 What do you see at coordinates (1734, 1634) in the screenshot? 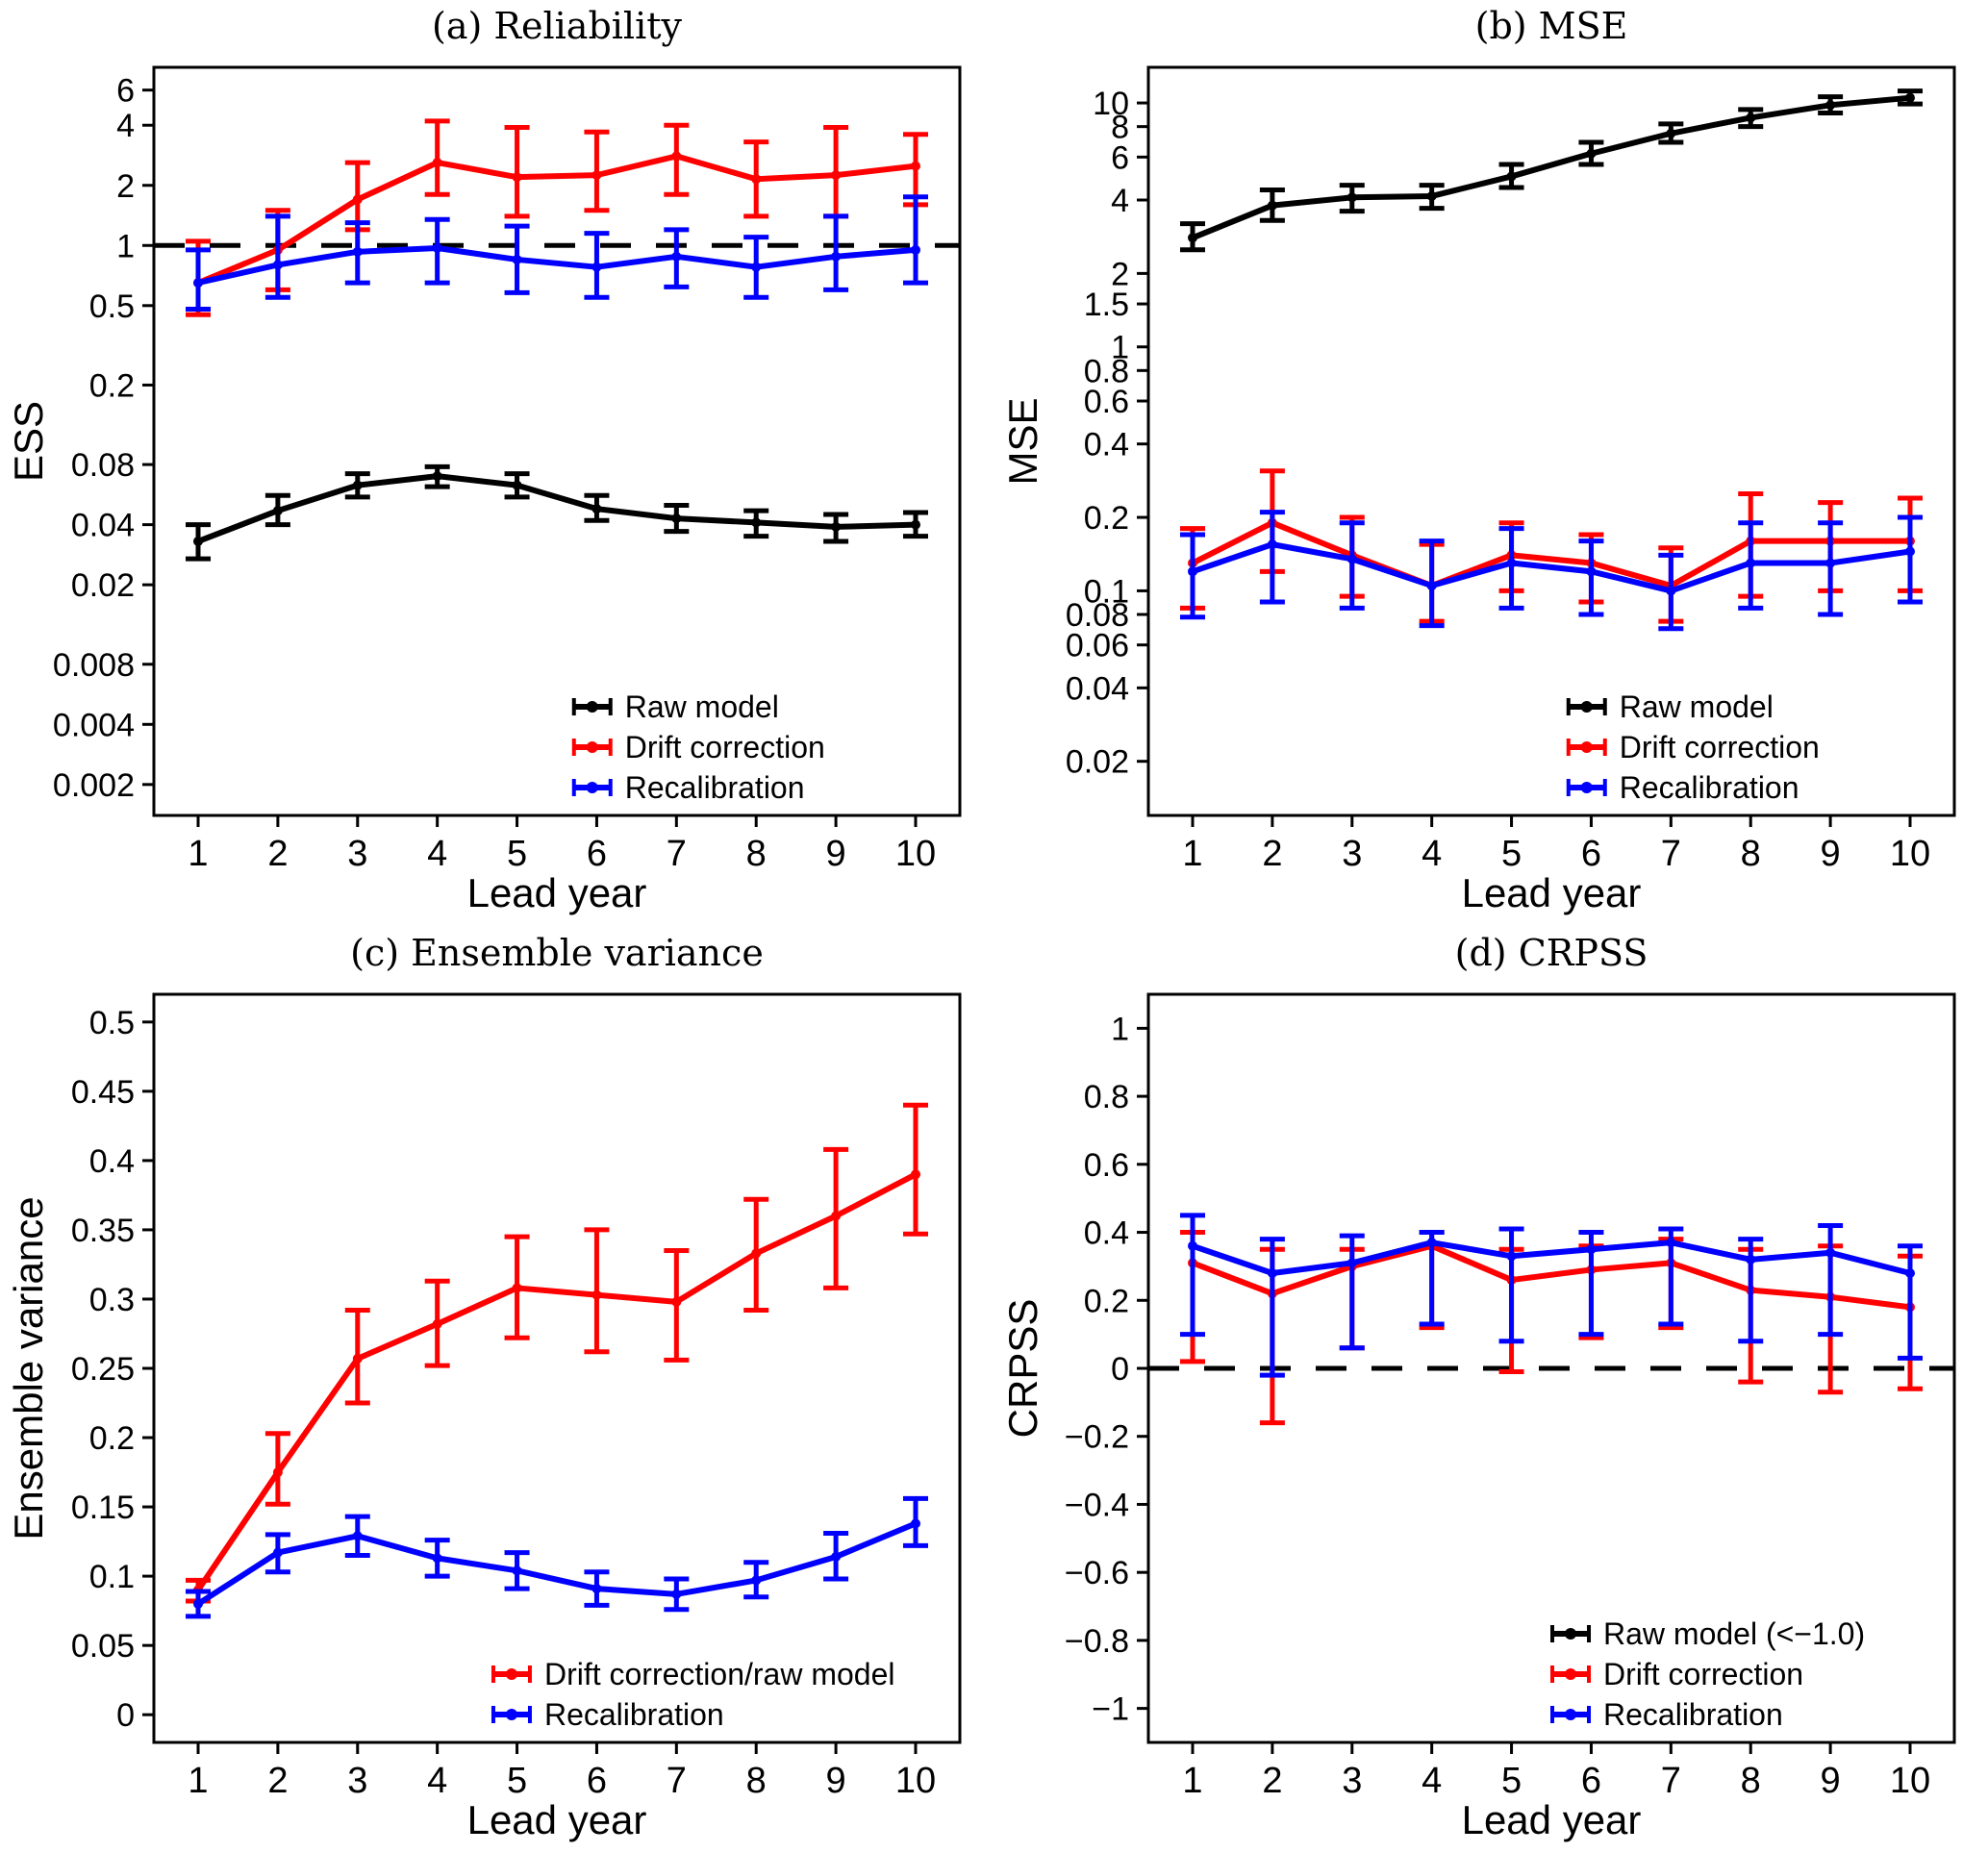
I see `legend-label: Raw model (<−1.0)` at bounding box center [1734, 1634].